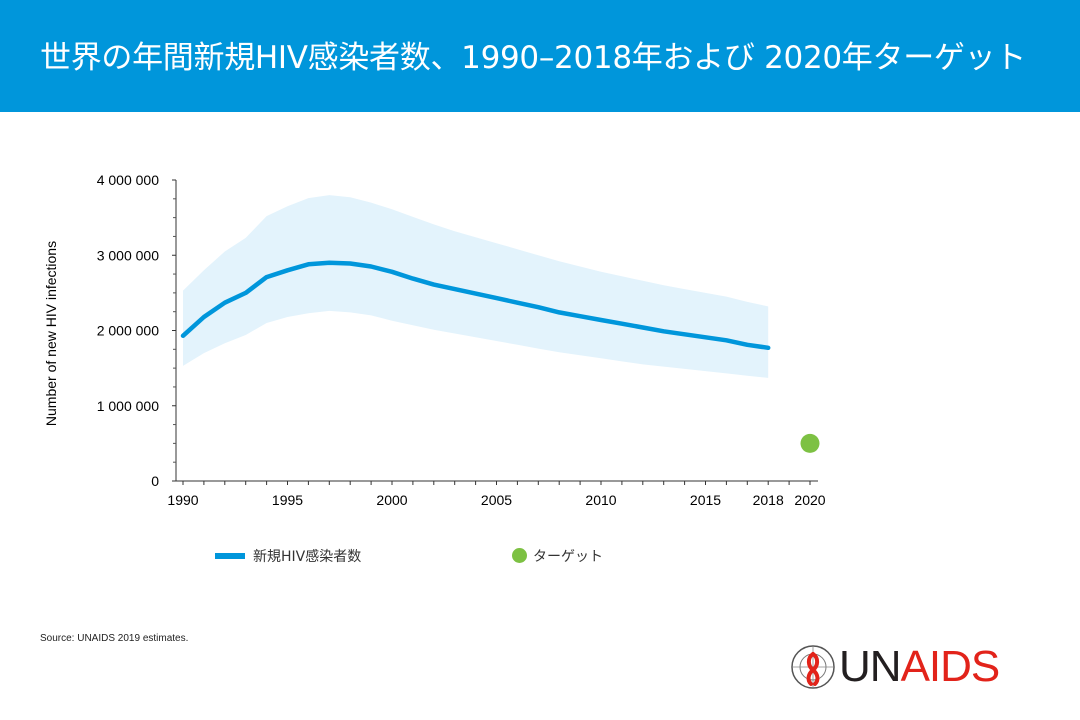 The image size is (1080, 720). I want to click on x-tick-label: 2005, so click(496, 500).